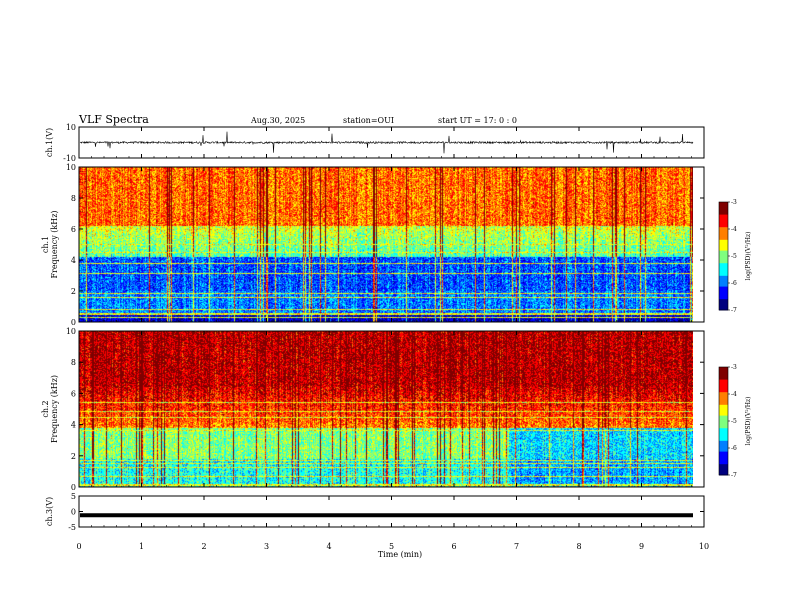 Image resolution: width=792 pixels, height=616 pixels. Describe the element at coordinates (73, 198) in the screenshot. I see `y-tick-label: 8` at that location.